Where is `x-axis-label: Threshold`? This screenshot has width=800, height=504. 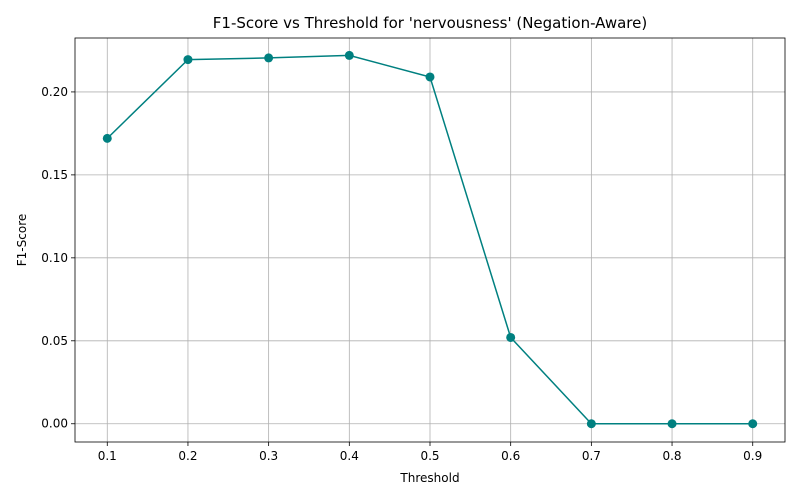 x-axis-label: Threshold is located at coordinates (429, 478).